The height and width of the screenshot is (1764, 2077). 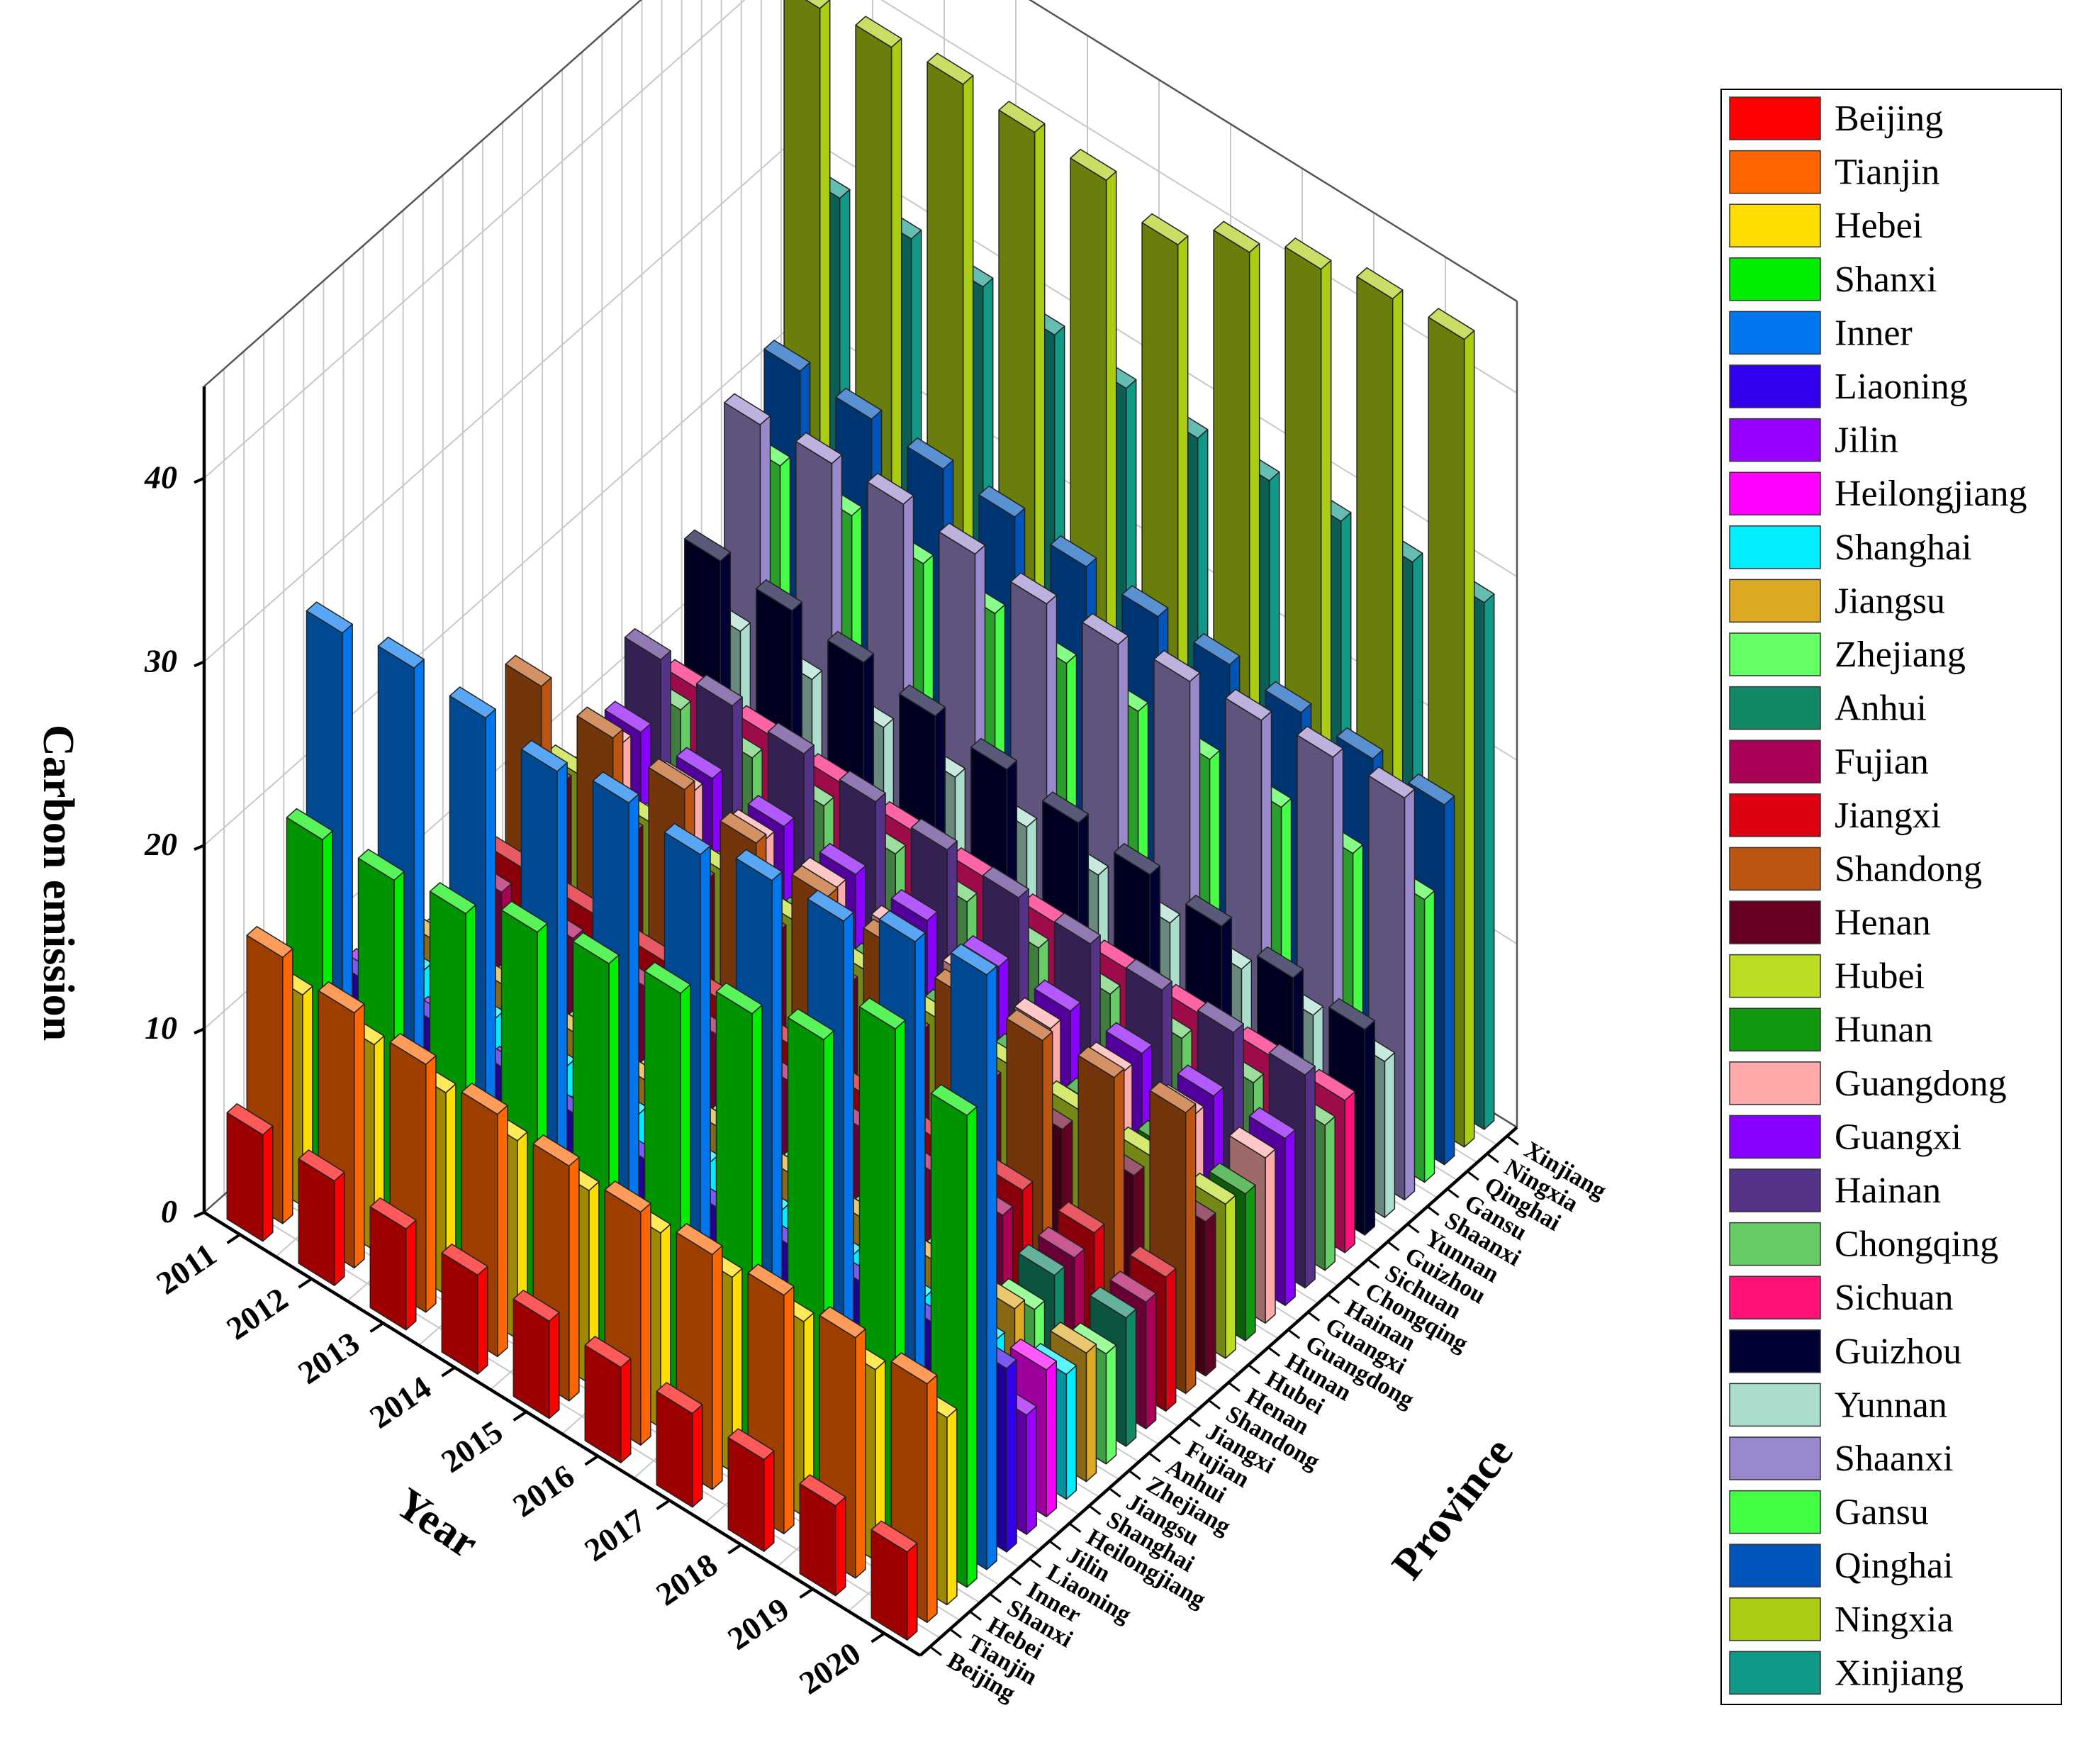 I want to click on bar-beijing-2013, so click(x=393, y=1264).